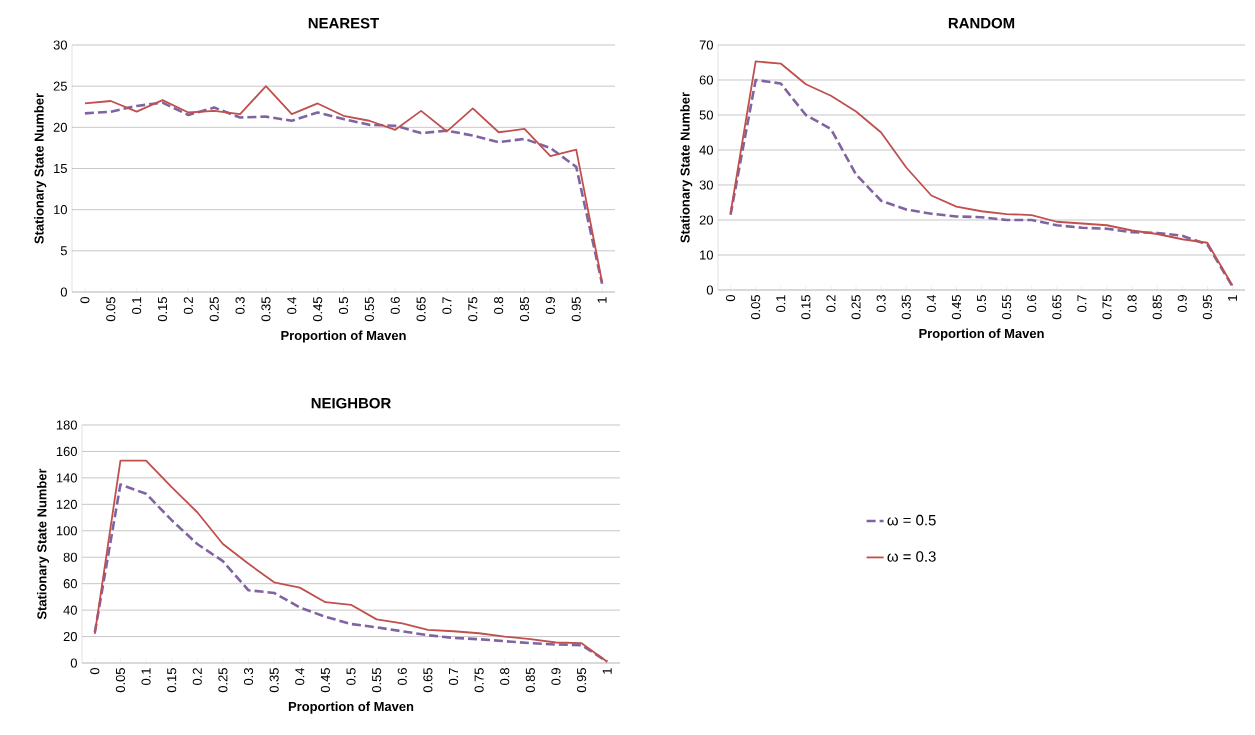 The width and height of the screenshot is (1255, 735). What do you see at coordinates (351, 403) in the screenshot?
I see `chart-title: NEIGHBOR` at bounding box center [351, 403].